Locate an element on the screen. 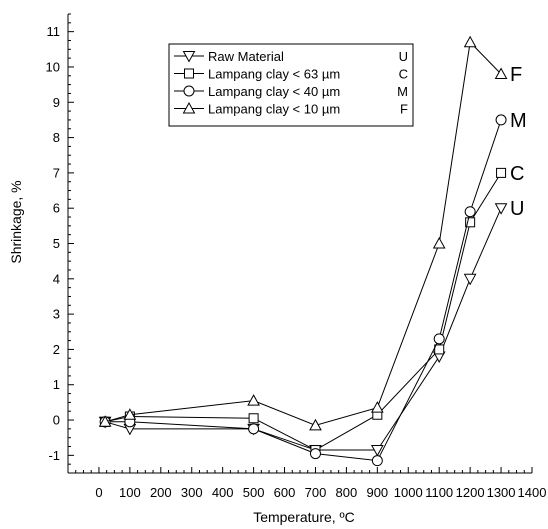  y-tick-label: 9 is located at coordinates (56, 102).